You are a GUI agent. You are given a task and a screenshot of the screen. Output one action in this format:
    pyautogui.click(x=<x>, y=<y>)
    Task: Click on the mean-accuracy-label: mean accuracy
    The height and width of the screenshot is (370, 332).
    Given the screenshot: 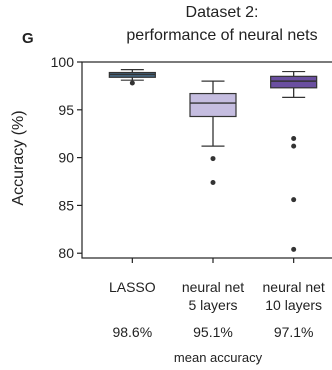 What is the action you would take?
    pyautogui.click(x=218, y=357)
    